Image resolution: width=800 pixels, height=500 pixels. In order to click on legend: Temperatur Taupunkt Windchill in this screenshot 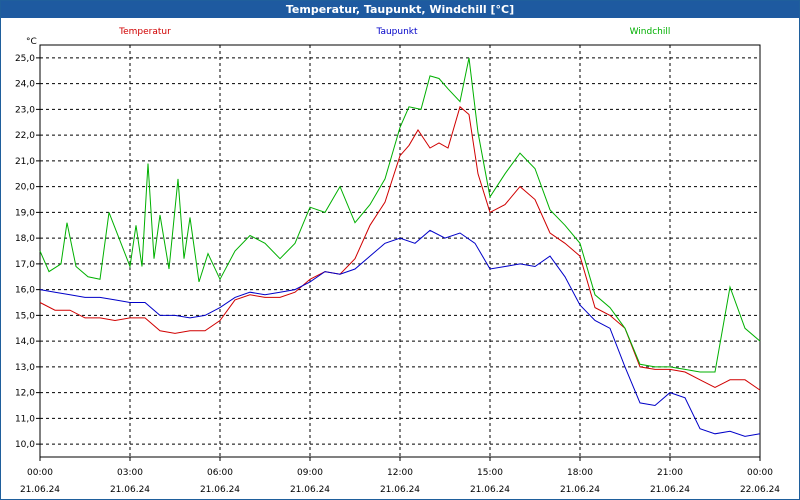, I will do `click(394, 32)`.